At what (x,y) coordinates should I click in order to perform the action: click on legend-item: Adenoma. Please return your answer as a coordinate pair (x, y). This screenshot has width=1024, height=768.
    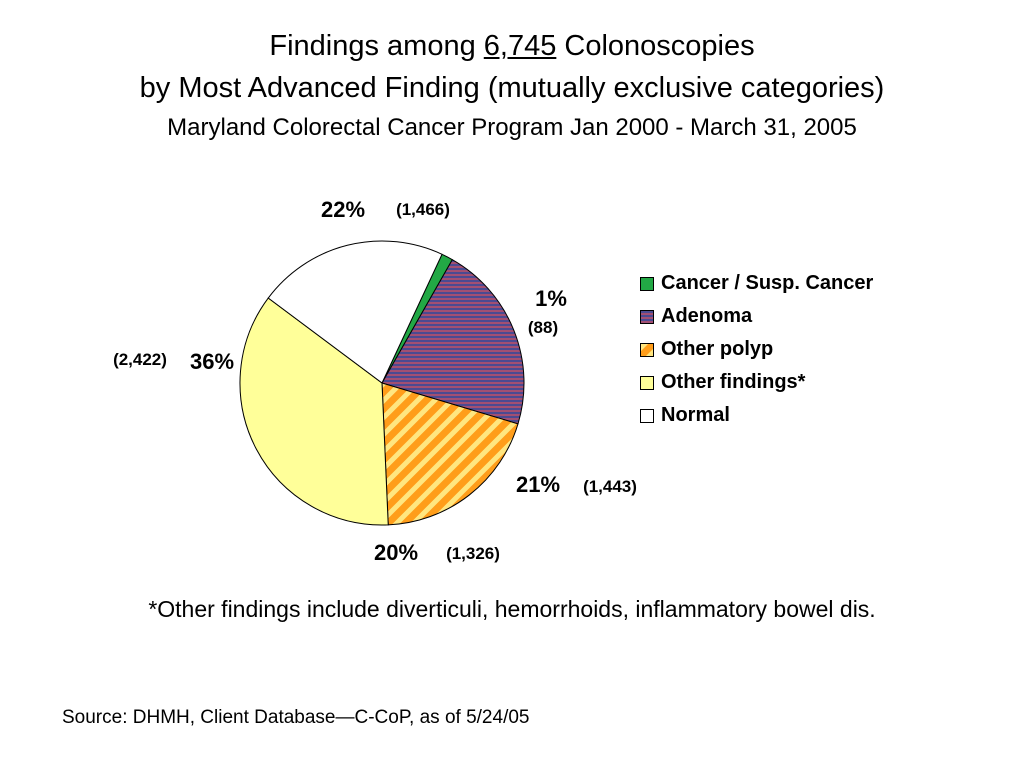
    Looking at the image, I should click on (756, 316).